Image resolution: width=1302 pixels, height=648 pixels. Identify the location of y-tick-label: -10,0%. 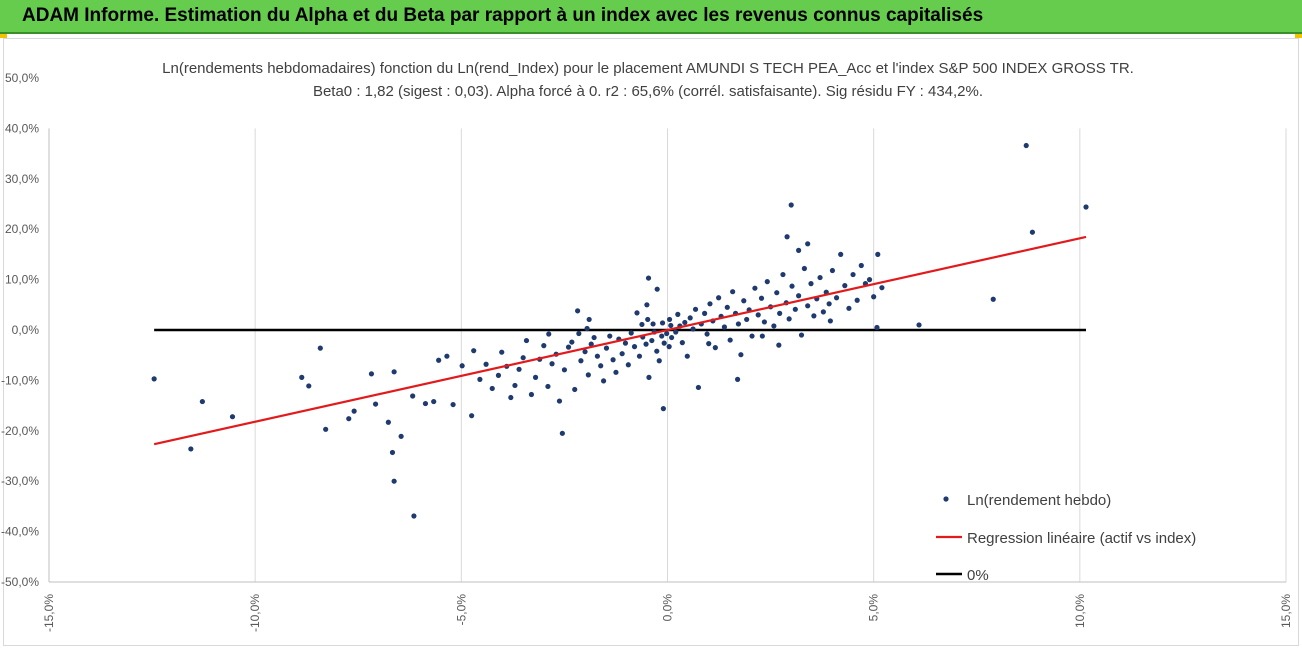
(20, 380).